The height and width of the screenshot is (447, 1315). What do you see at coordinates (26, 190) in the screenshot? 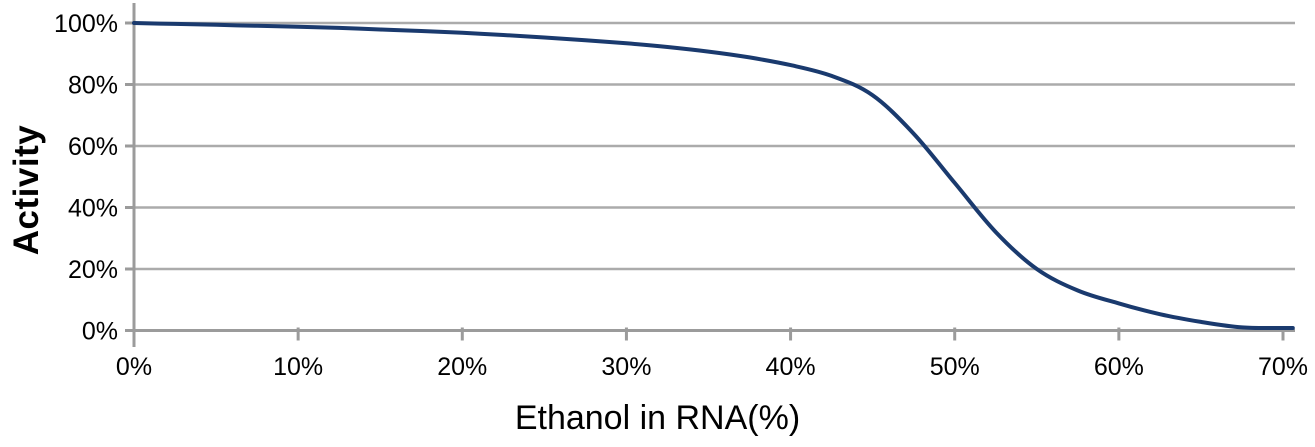
I see `y-axis-title: Activity` at bounding box center [26, 190].